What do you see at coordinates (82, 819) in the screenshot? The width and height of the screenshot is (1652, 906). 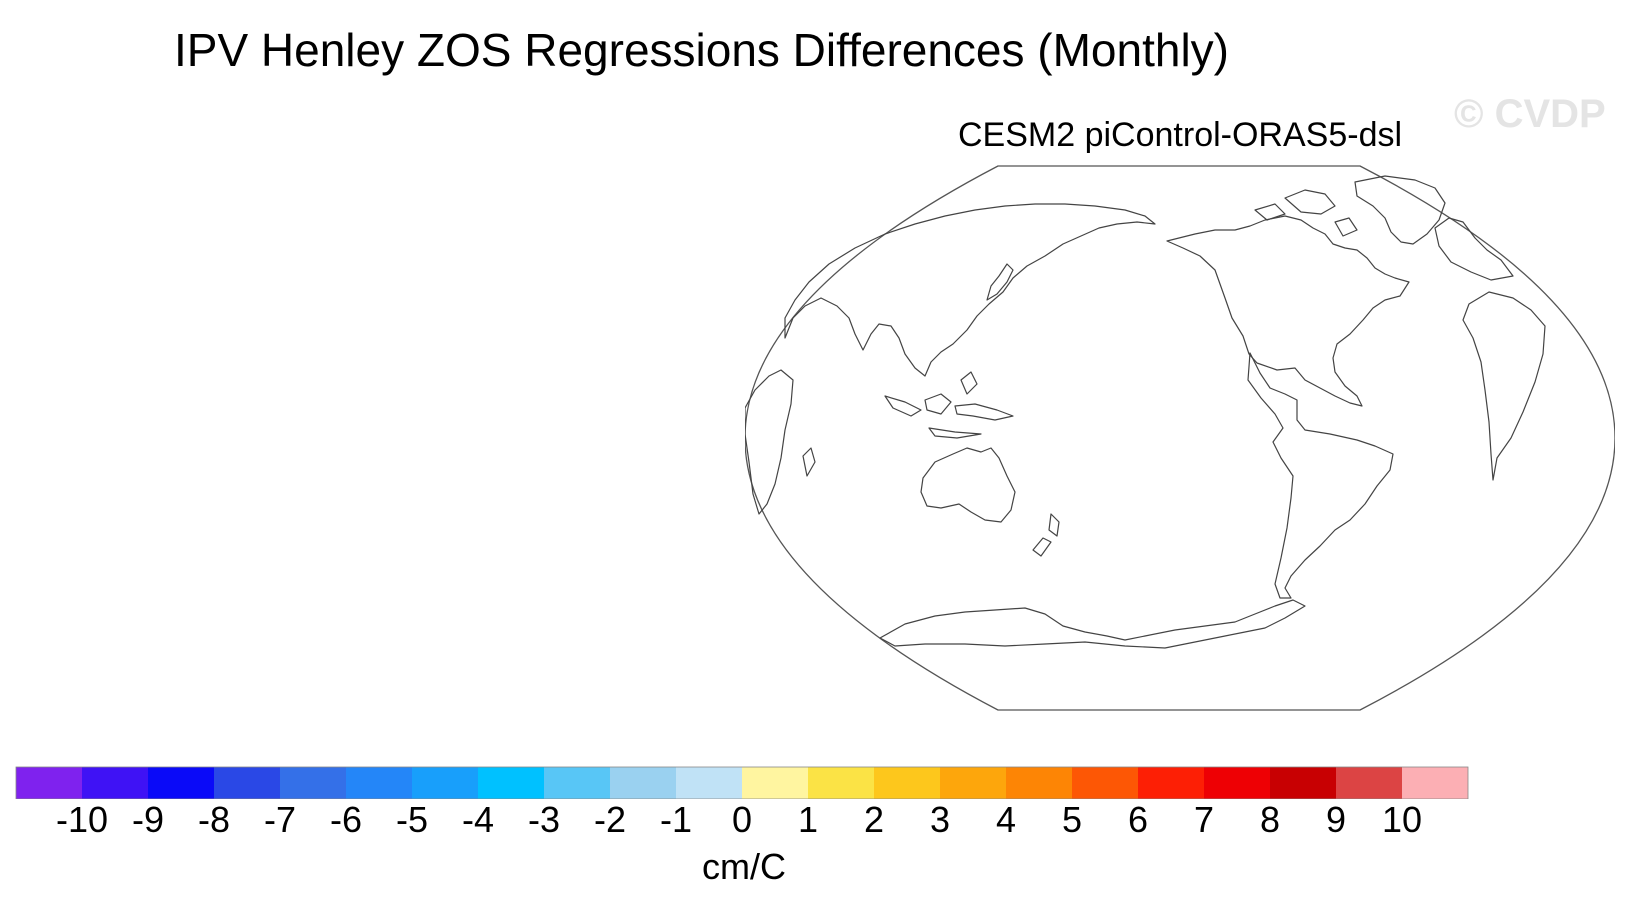 I see `colorbar-tick-label: -10` at bounding box center [82, 819].